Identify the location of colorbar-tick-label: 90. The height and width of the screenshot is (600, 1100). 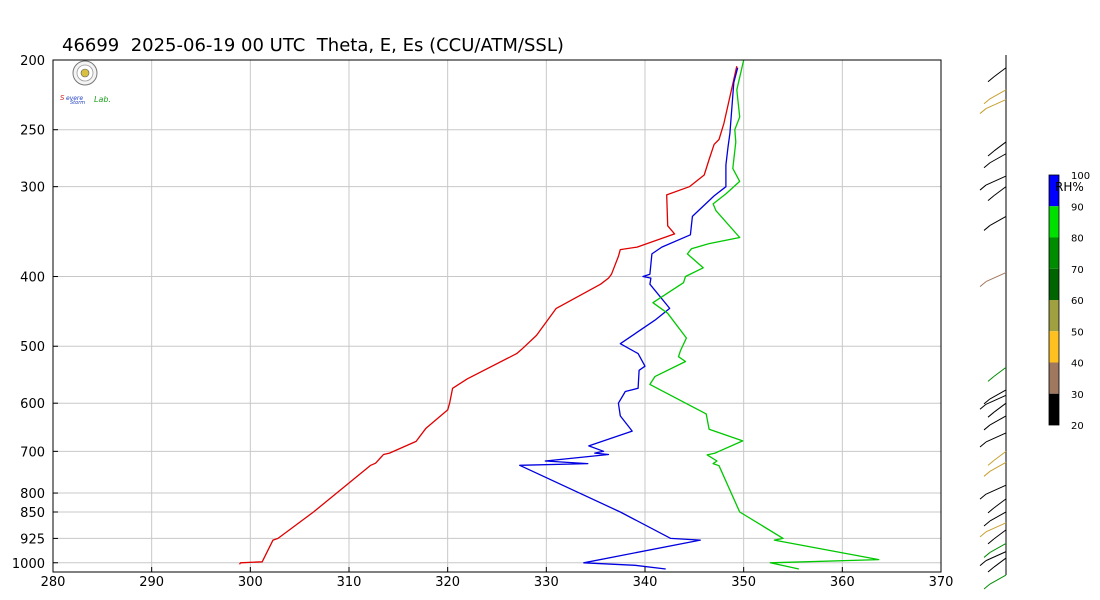
(1077, 207).